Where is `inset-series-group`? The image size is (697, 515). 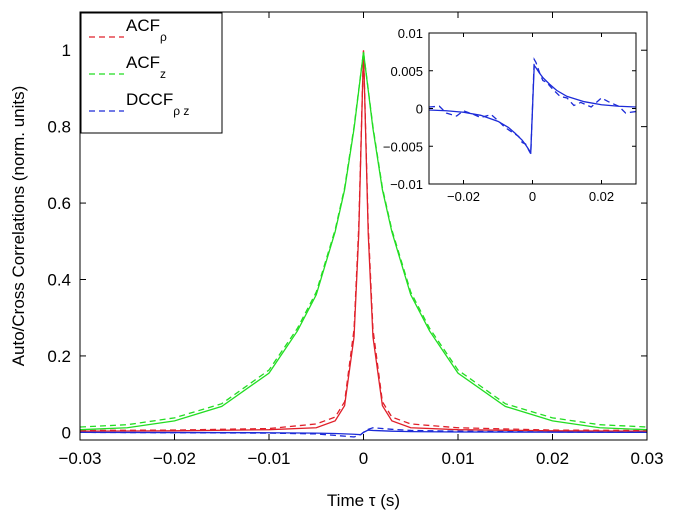
inset-series-group is located at coordinates (532, 107).